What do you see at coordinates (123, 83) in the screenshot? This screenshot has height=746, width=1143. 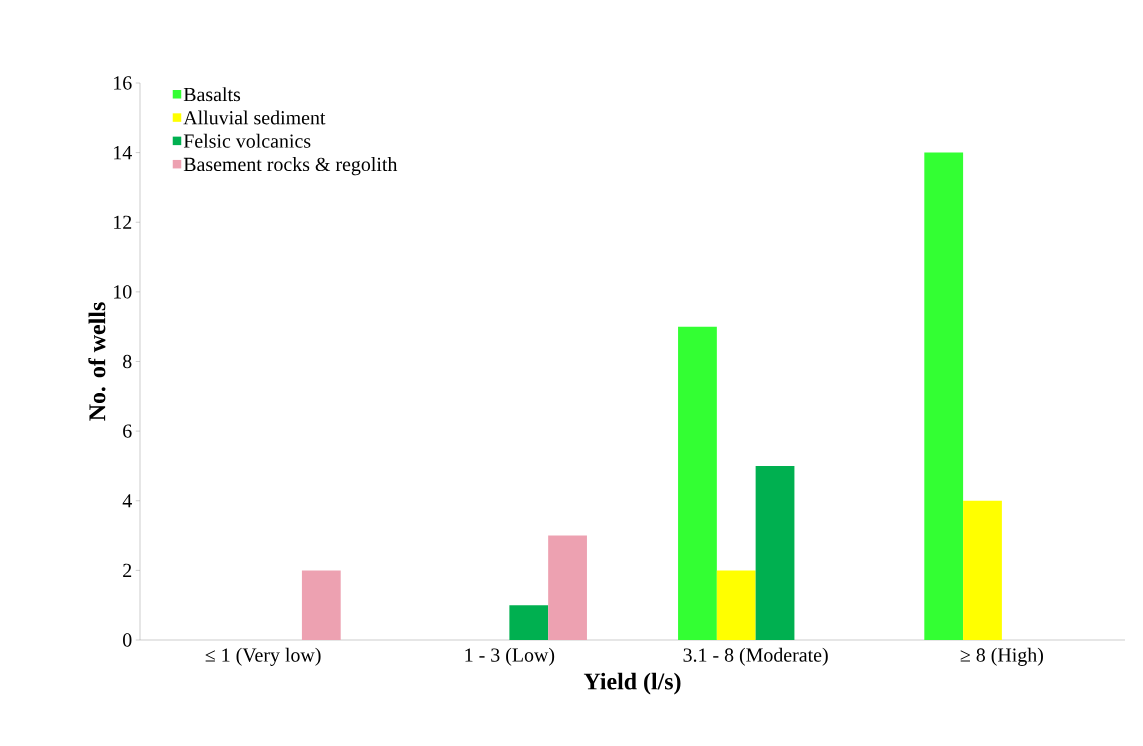 I see `y-tick-label: 16` at bounding box center [123, 83].